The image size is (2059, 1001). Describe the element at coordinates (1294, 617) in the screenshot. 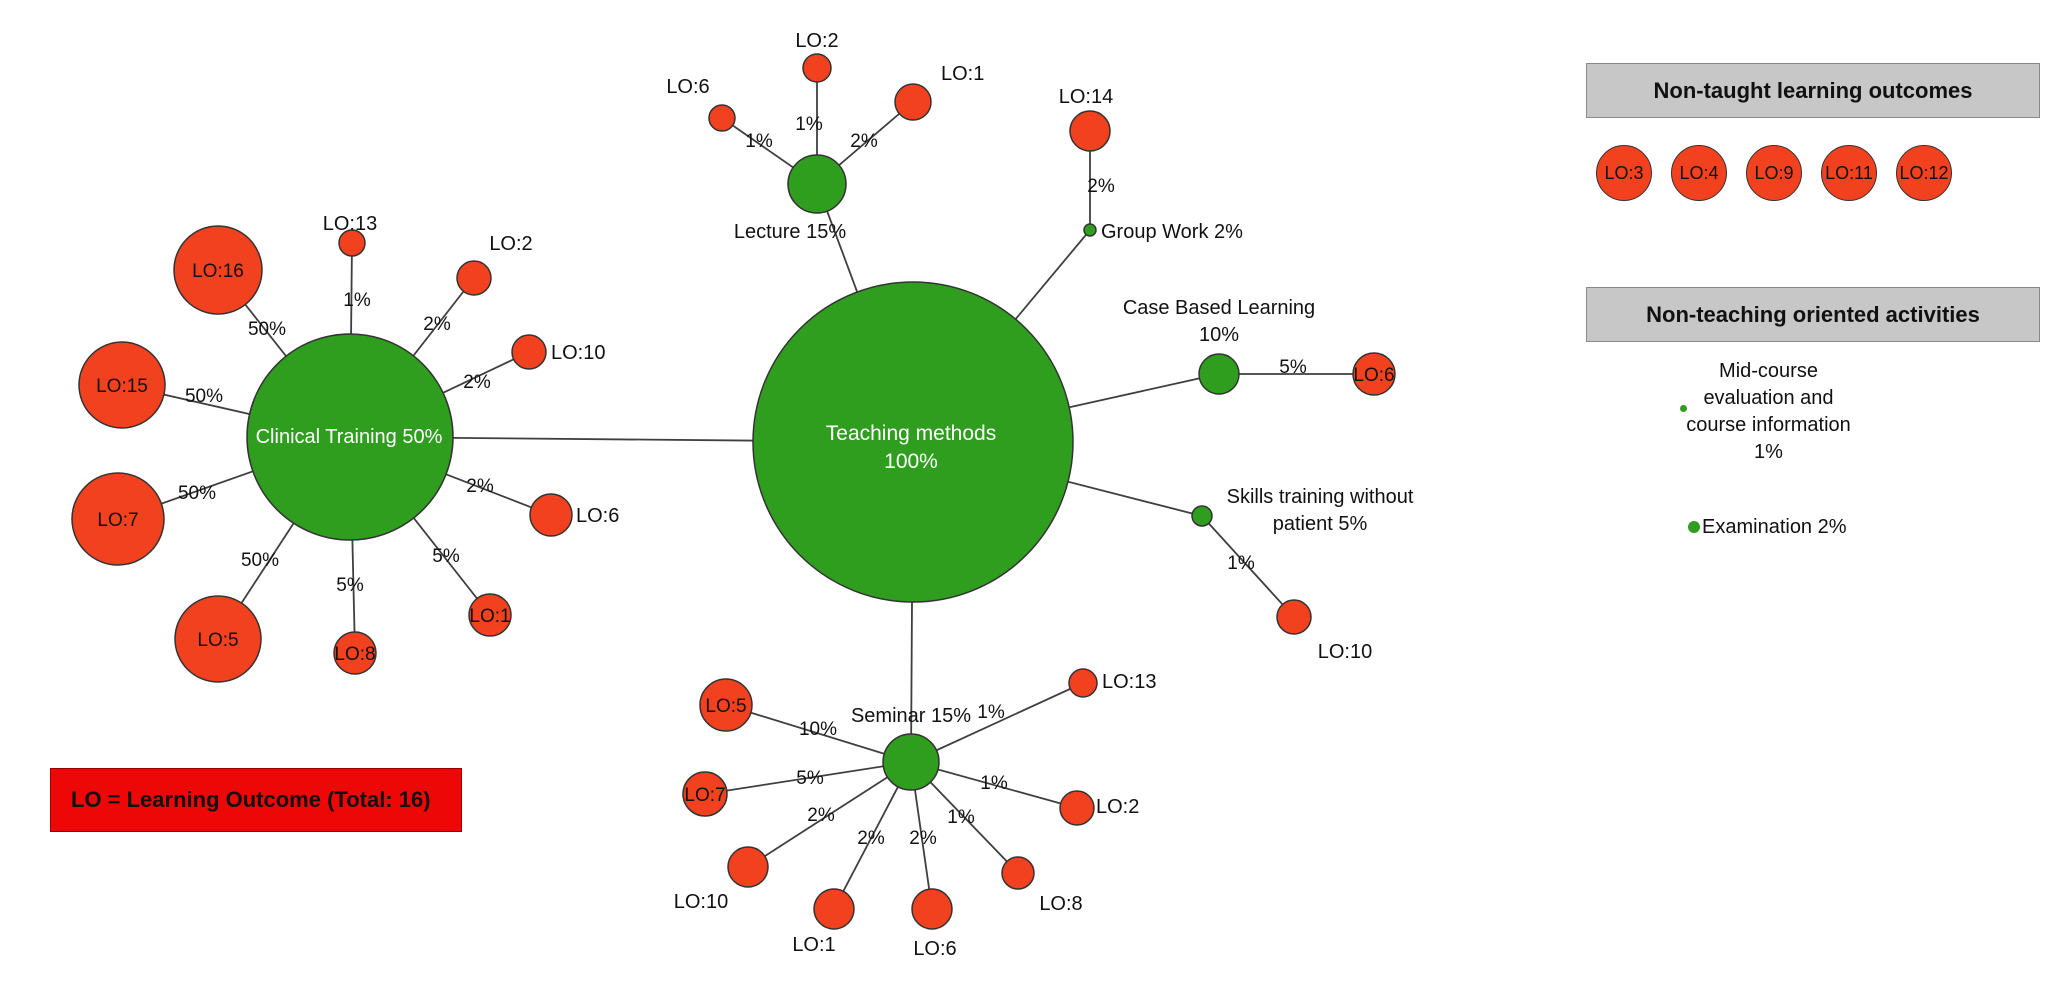

I see `outcome-node-skills-lo10` at that location.